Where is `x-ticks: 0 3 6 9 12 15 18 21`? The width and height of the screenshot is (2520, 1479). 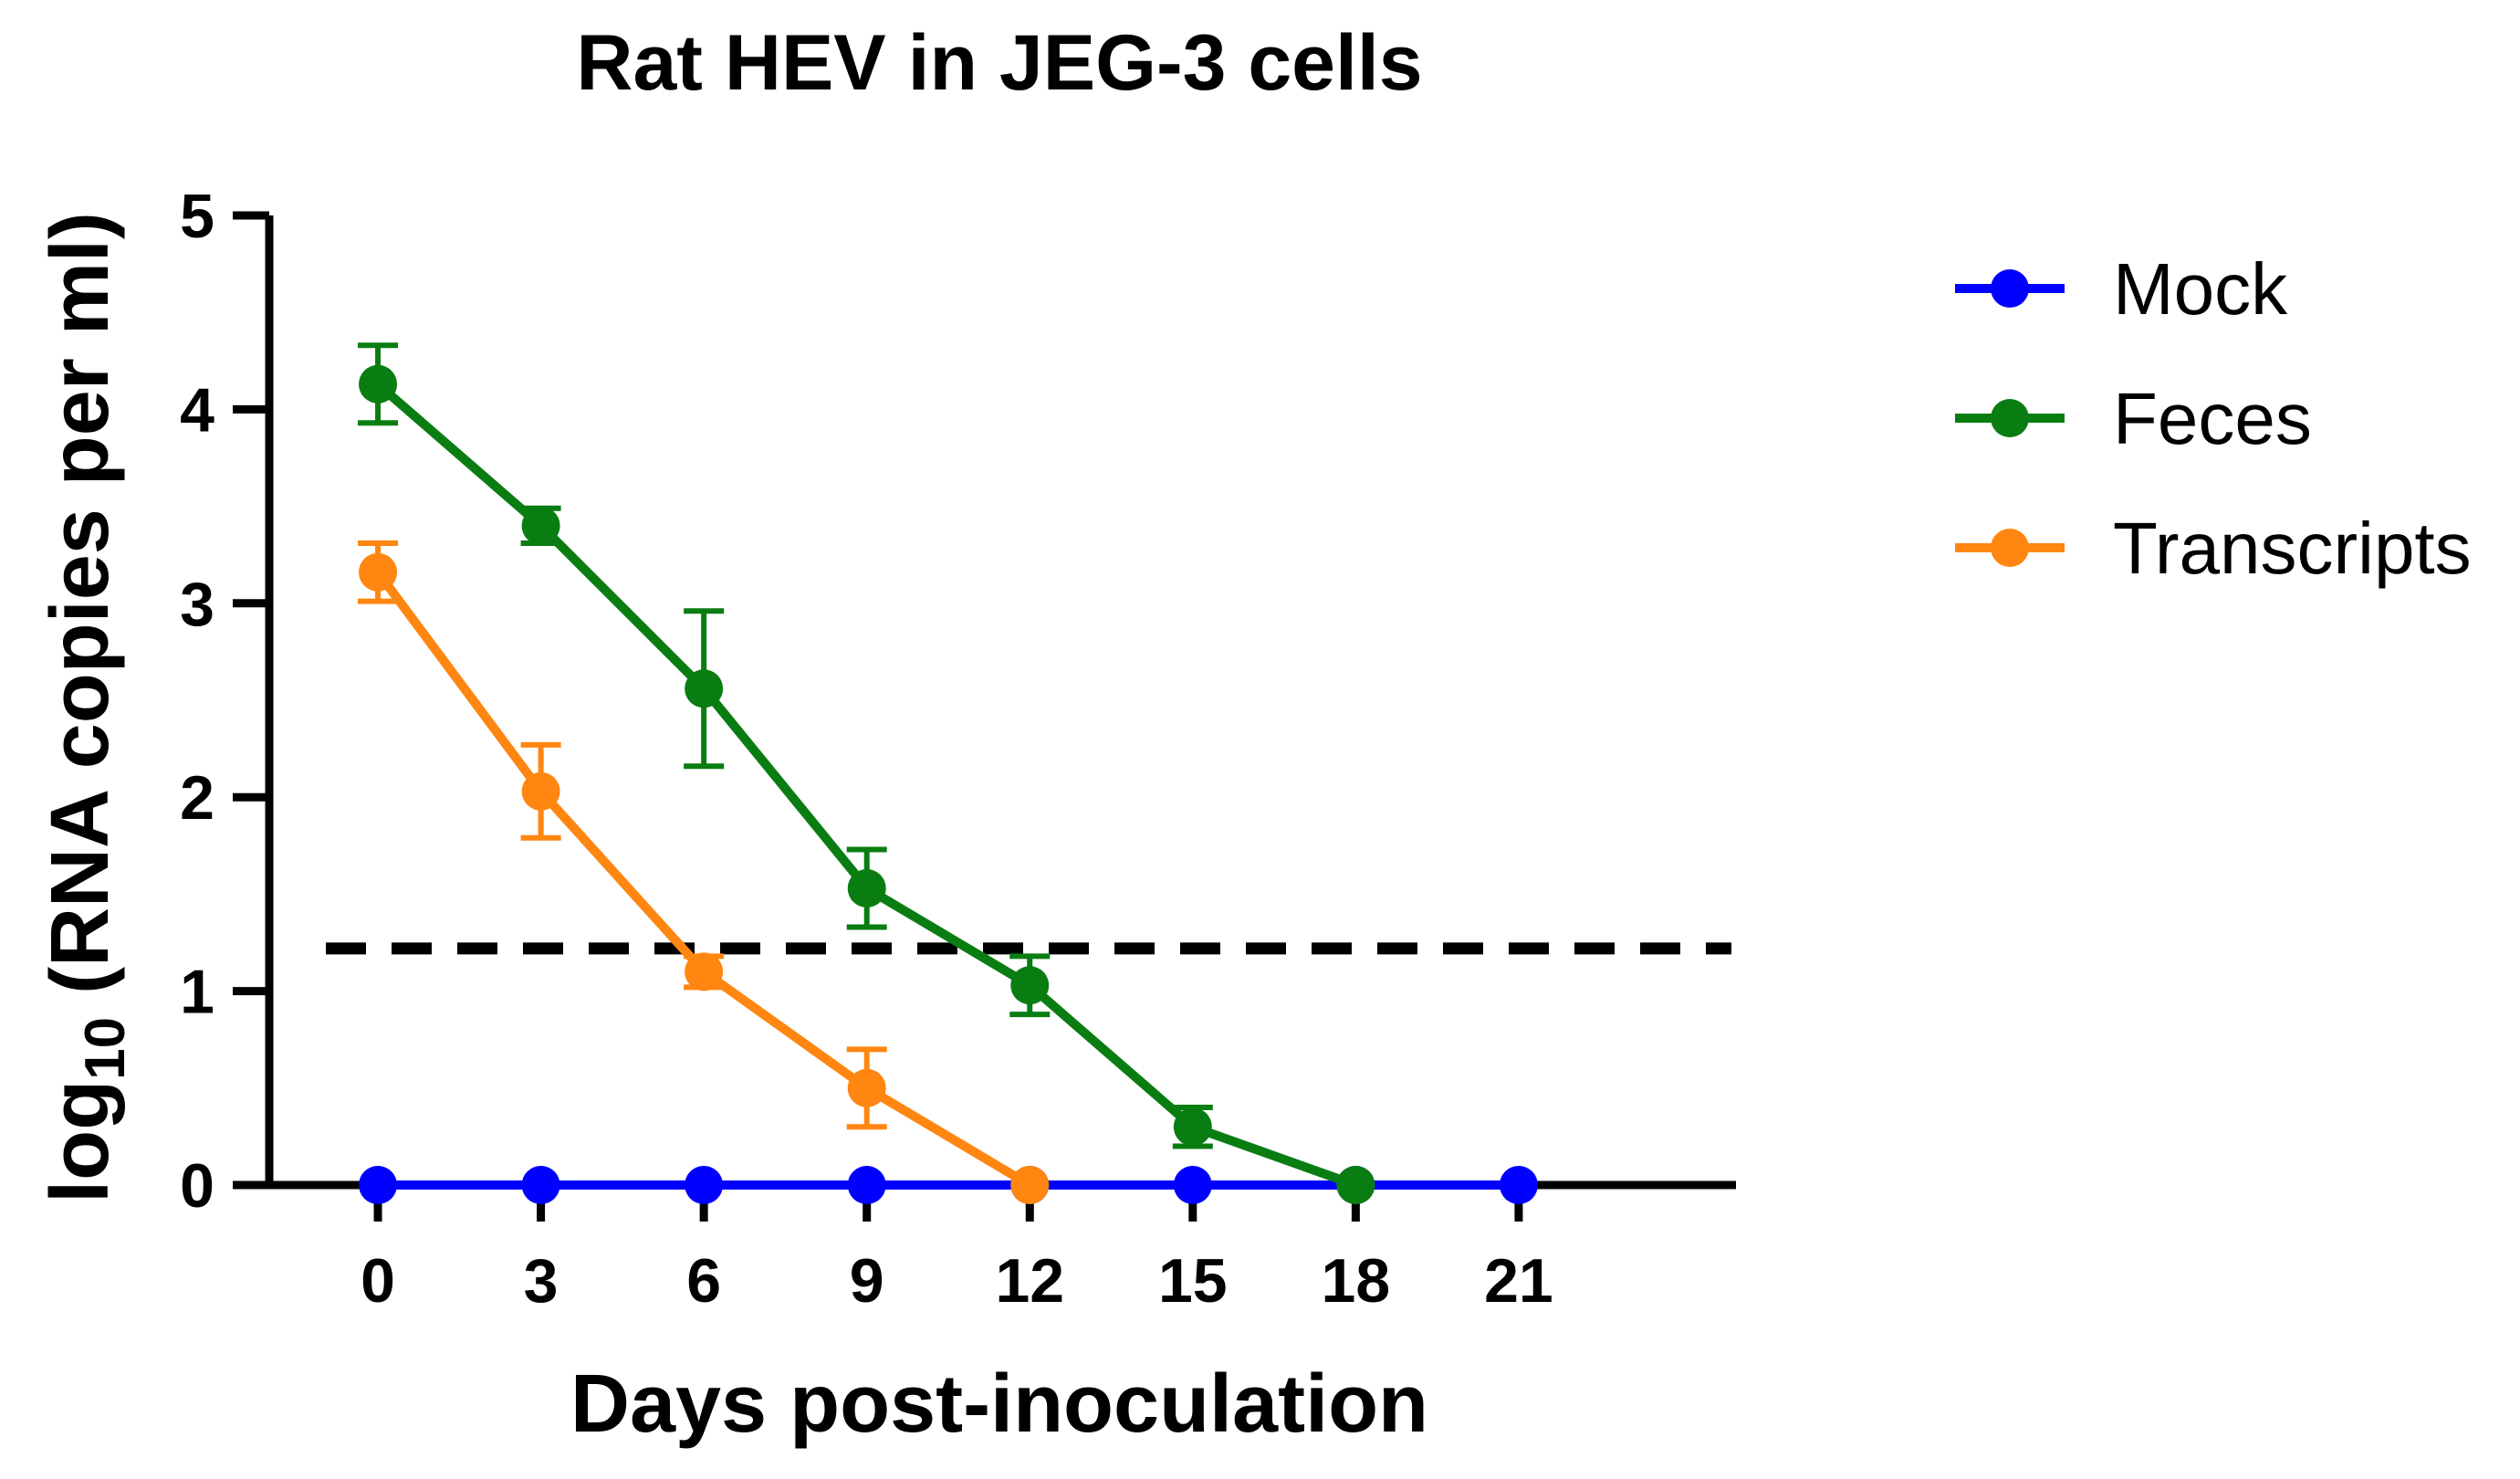 x-ticks: 0 3 6 9 12 15 18 21 is located at coordinates (957, 1250).